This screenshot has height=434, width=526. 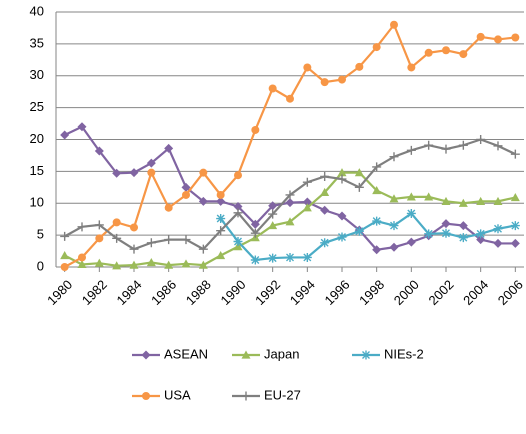 What do you see at coordinates (94, 292) in the screenshot?
I see `x-tick-label: 1982` at bounding box center [94, 292].